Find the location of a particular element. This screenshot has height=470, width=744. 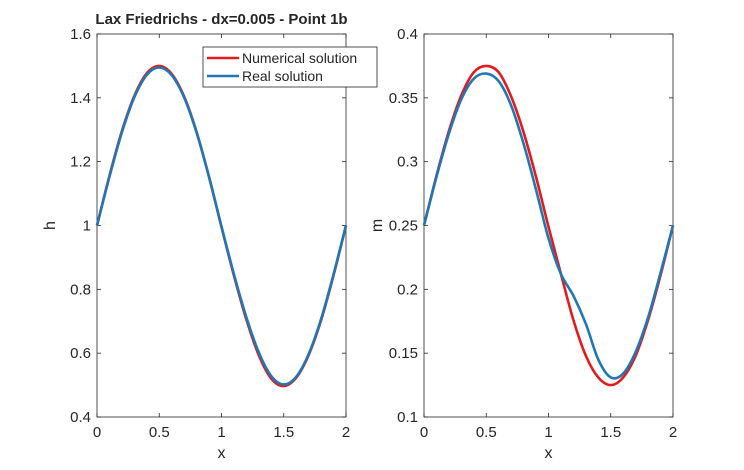

left-x-tick-label: 1.5 is located at coordinates (283, 432).